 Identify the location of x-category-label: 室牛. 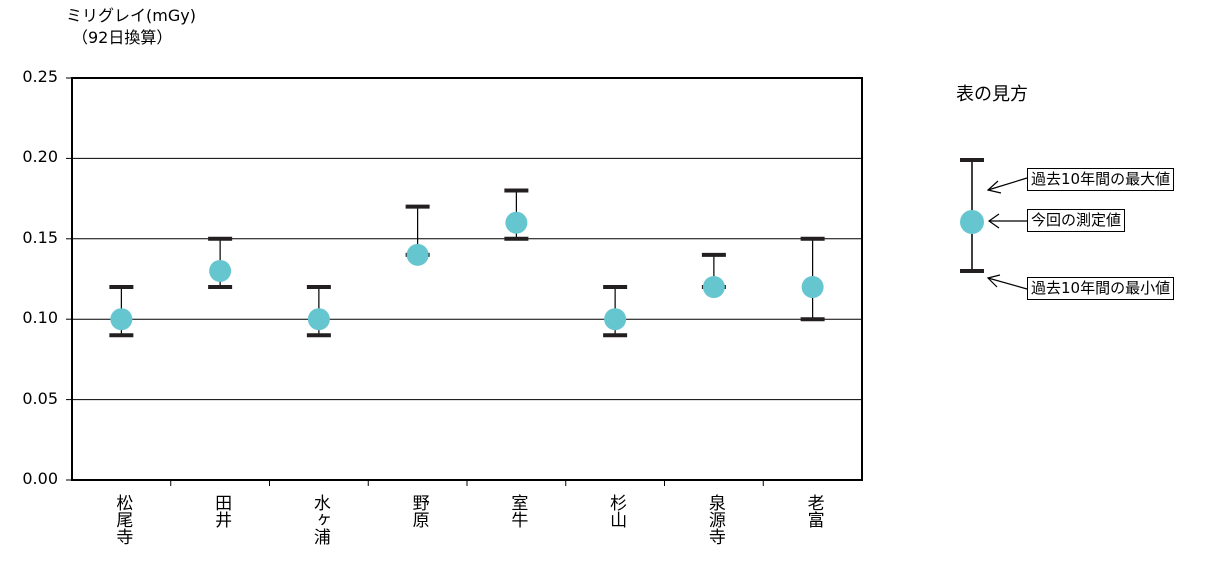
(517, 511).